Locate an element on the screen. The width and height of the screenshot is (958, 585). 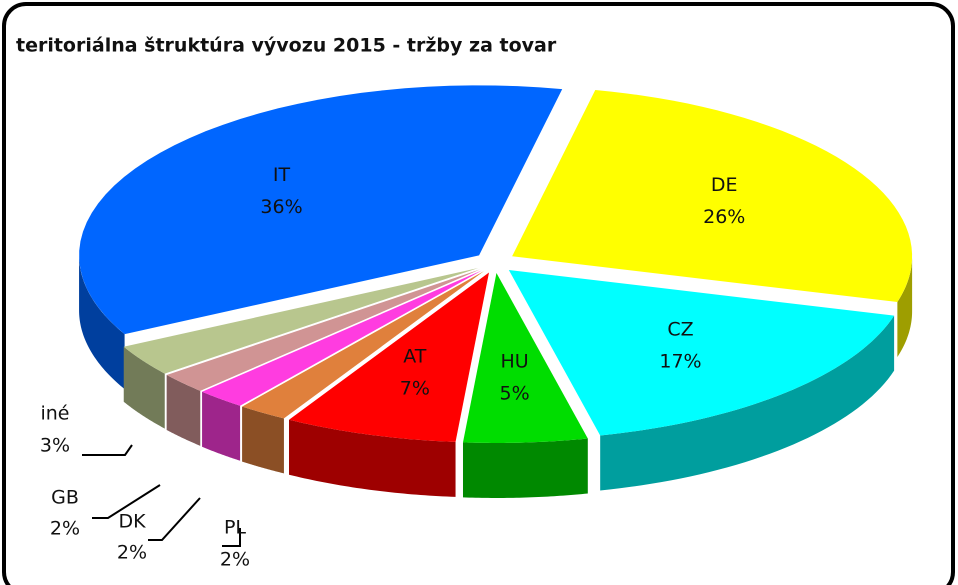
leader-lines is located at coordinates (161, 495).